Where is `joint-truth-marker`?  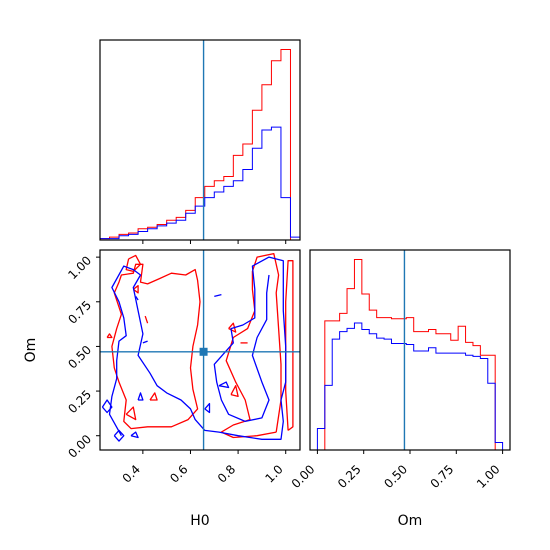
joint-truth-marker is located at coordinates (203, 351).